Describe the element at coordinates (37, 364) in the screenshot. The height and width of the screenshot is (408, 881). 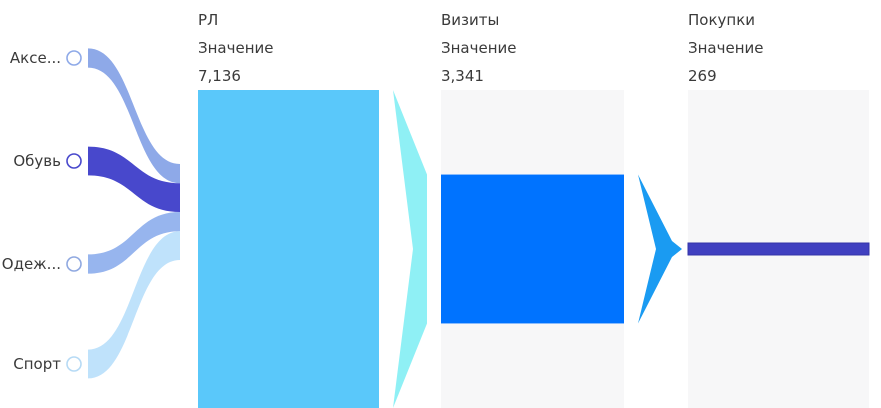
I see `category-label: Спорт` at that location.